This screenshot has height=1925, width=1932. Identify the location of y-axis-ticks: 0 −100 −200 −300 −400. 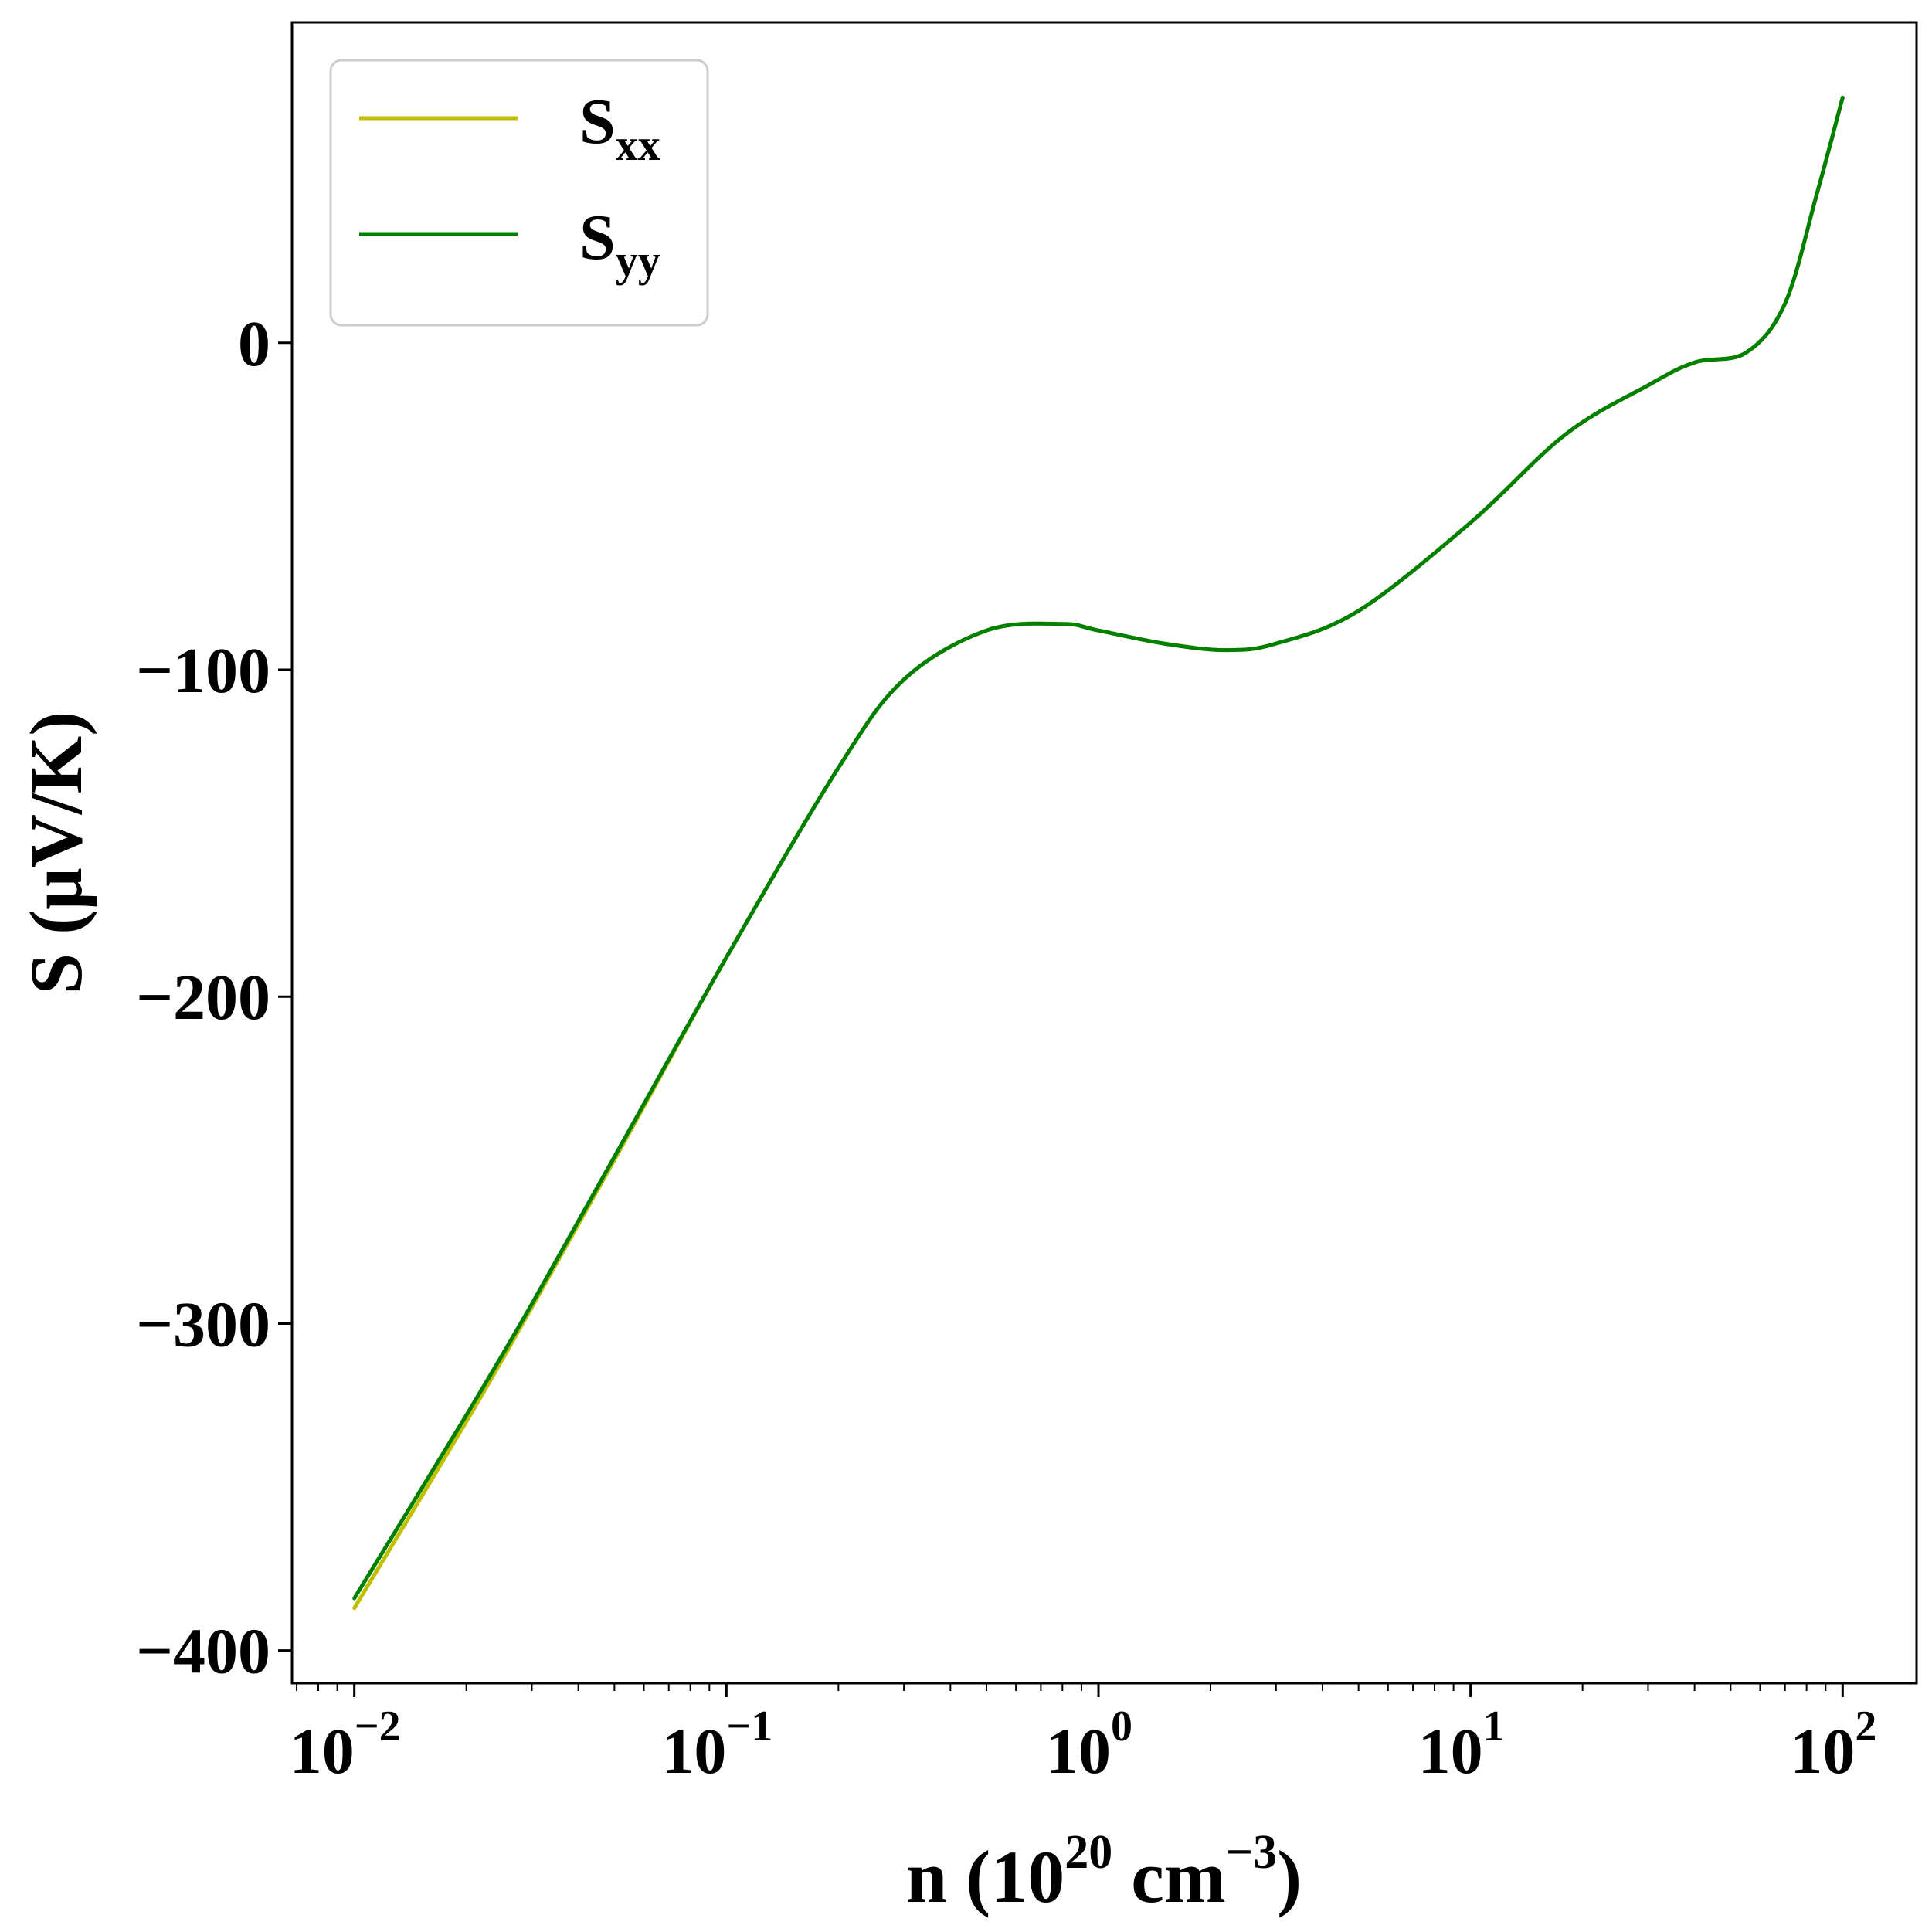
(214, 998).